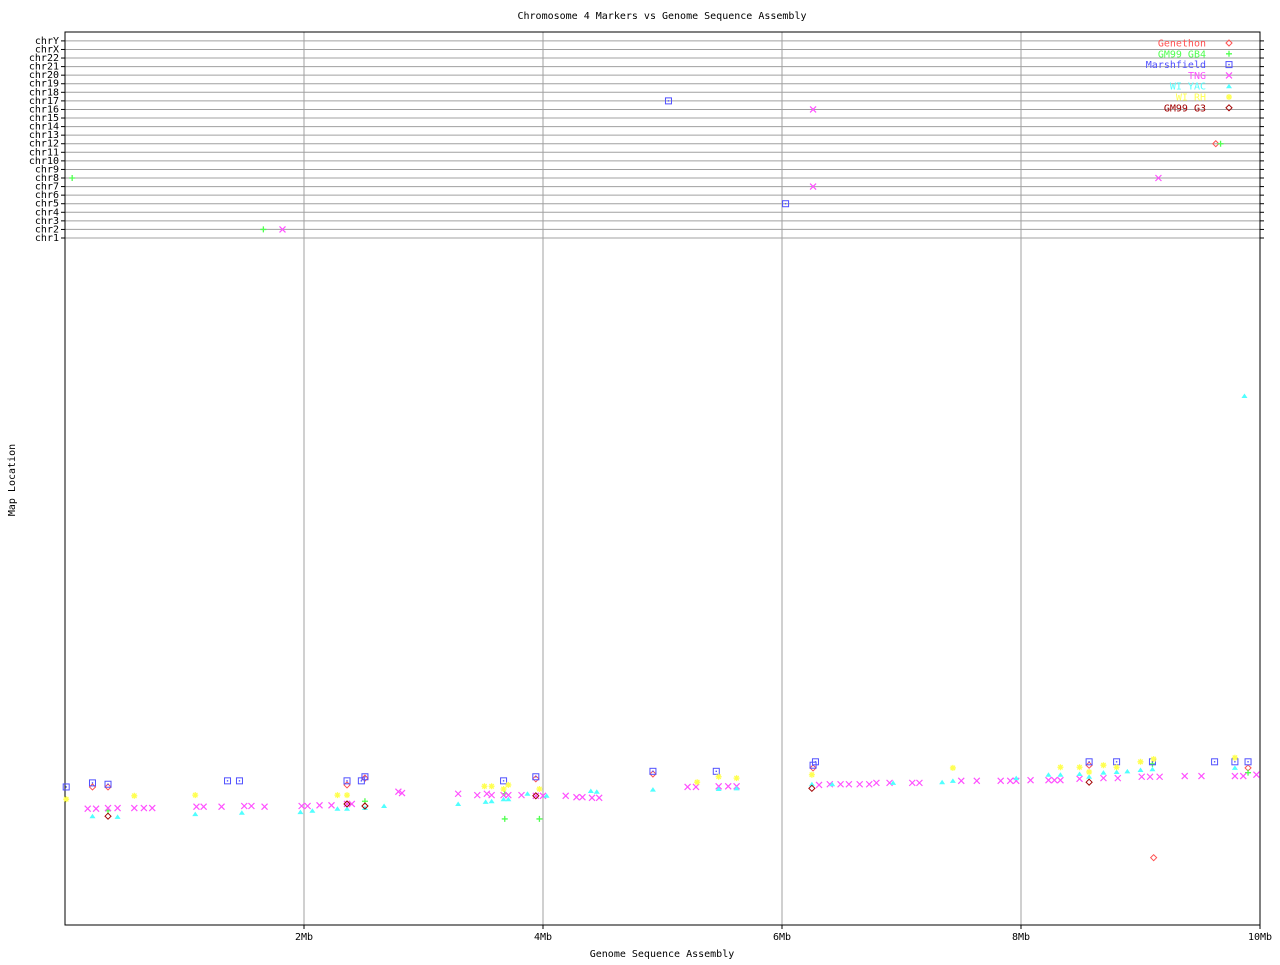 The height and width of the screenshot is (965, 1280). What do you see at coordinates (782, 937) in the screenshot?
I see `x-tick-label: 6Mb` at bounding box center [782, 937].